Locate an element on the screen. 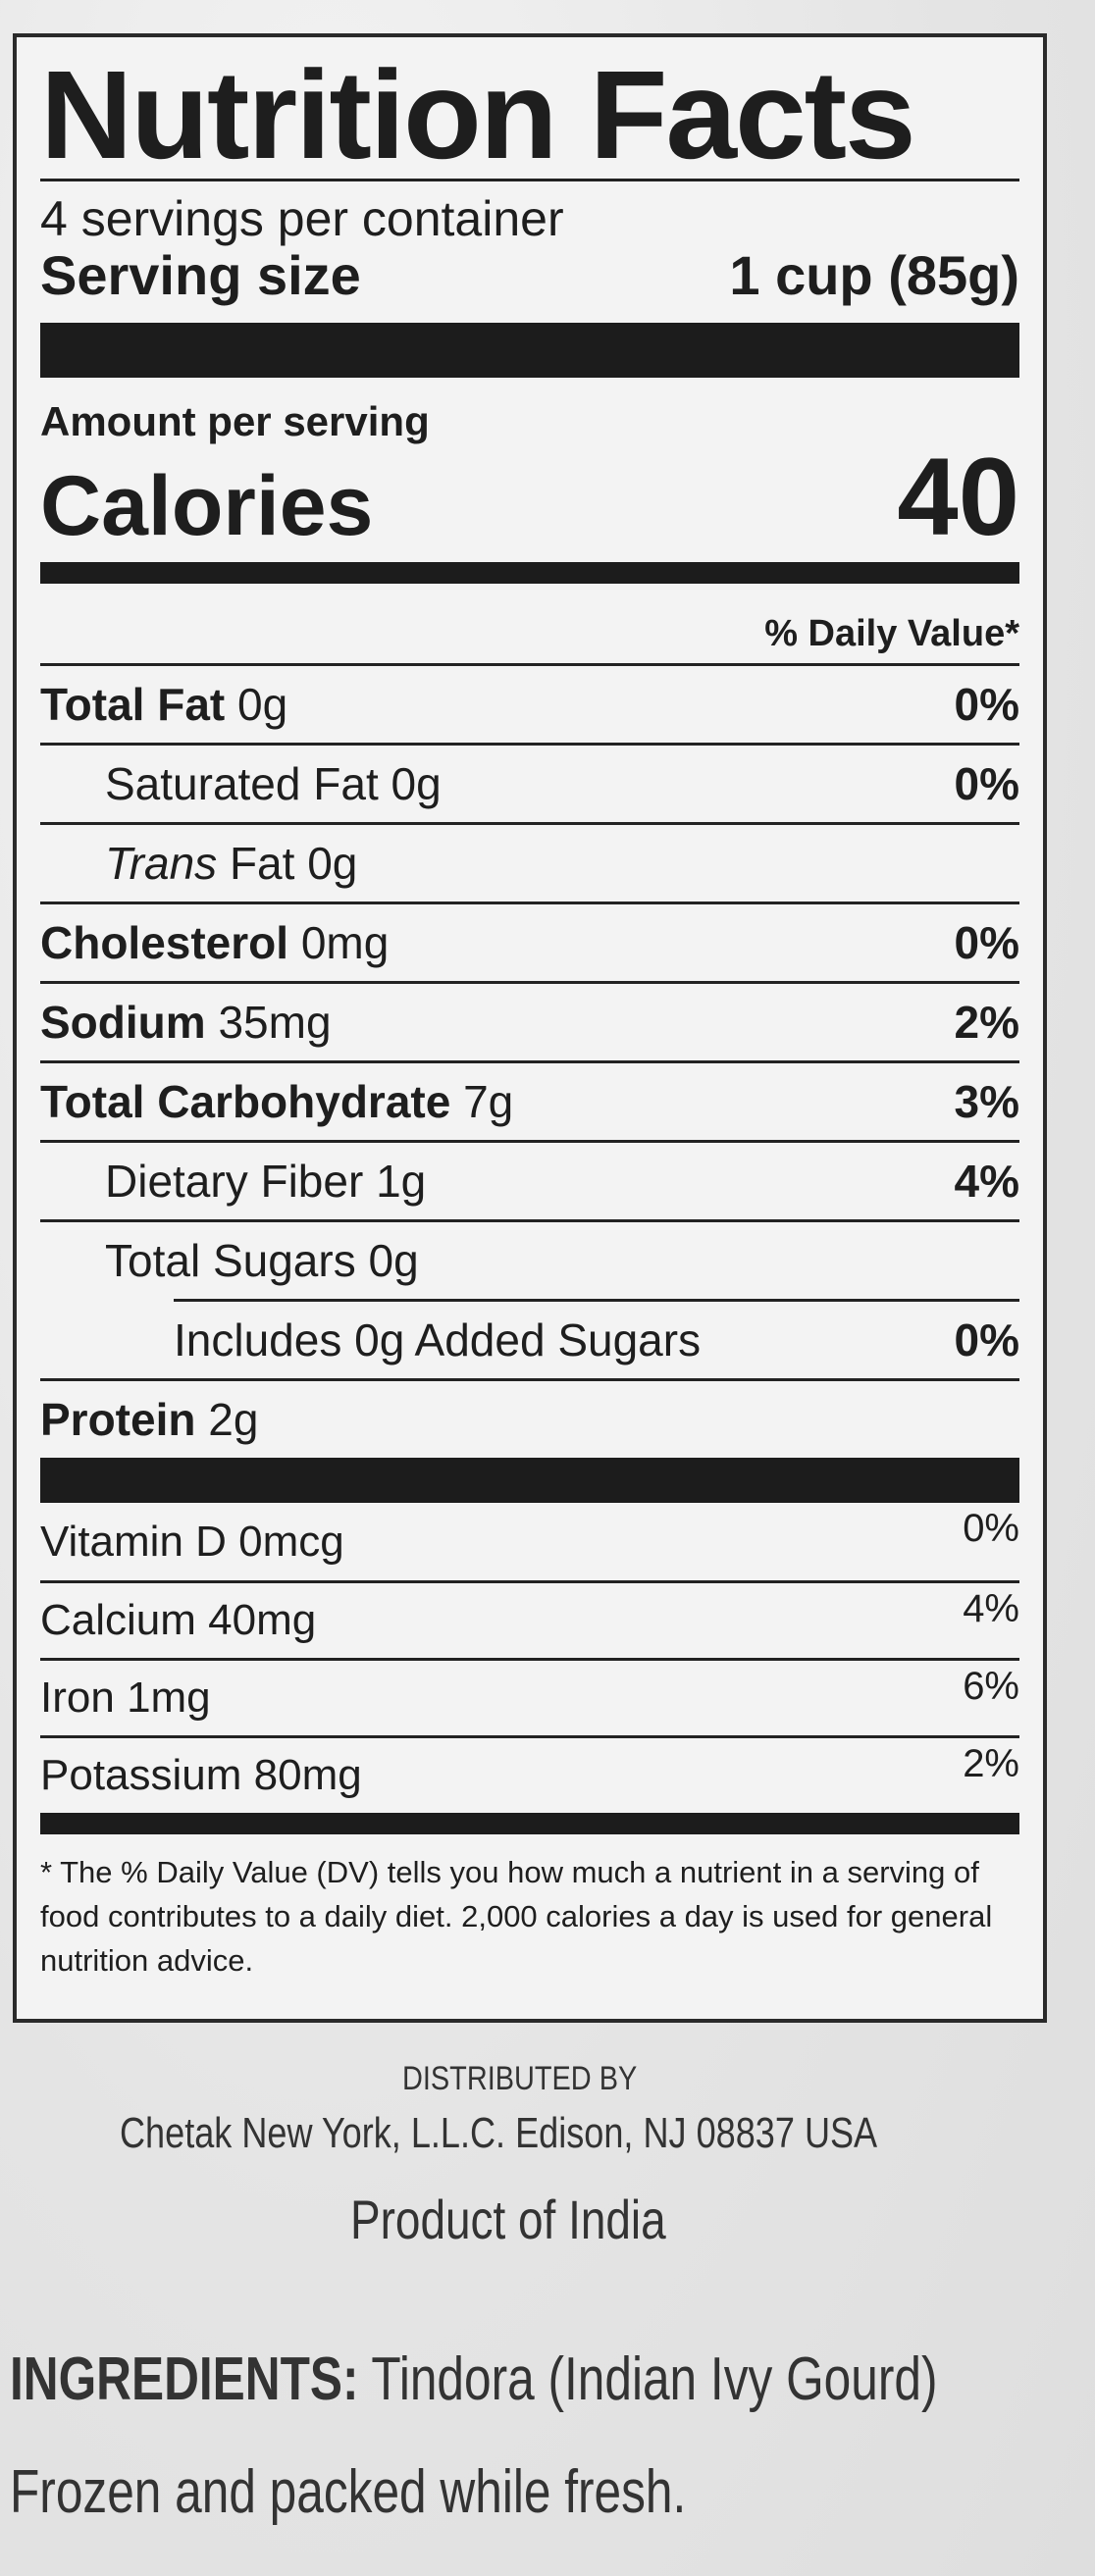 This screenshot has width=1095, height=2576. nutrient-label: Sodium 35mg is located at coordinates (186, 1022).